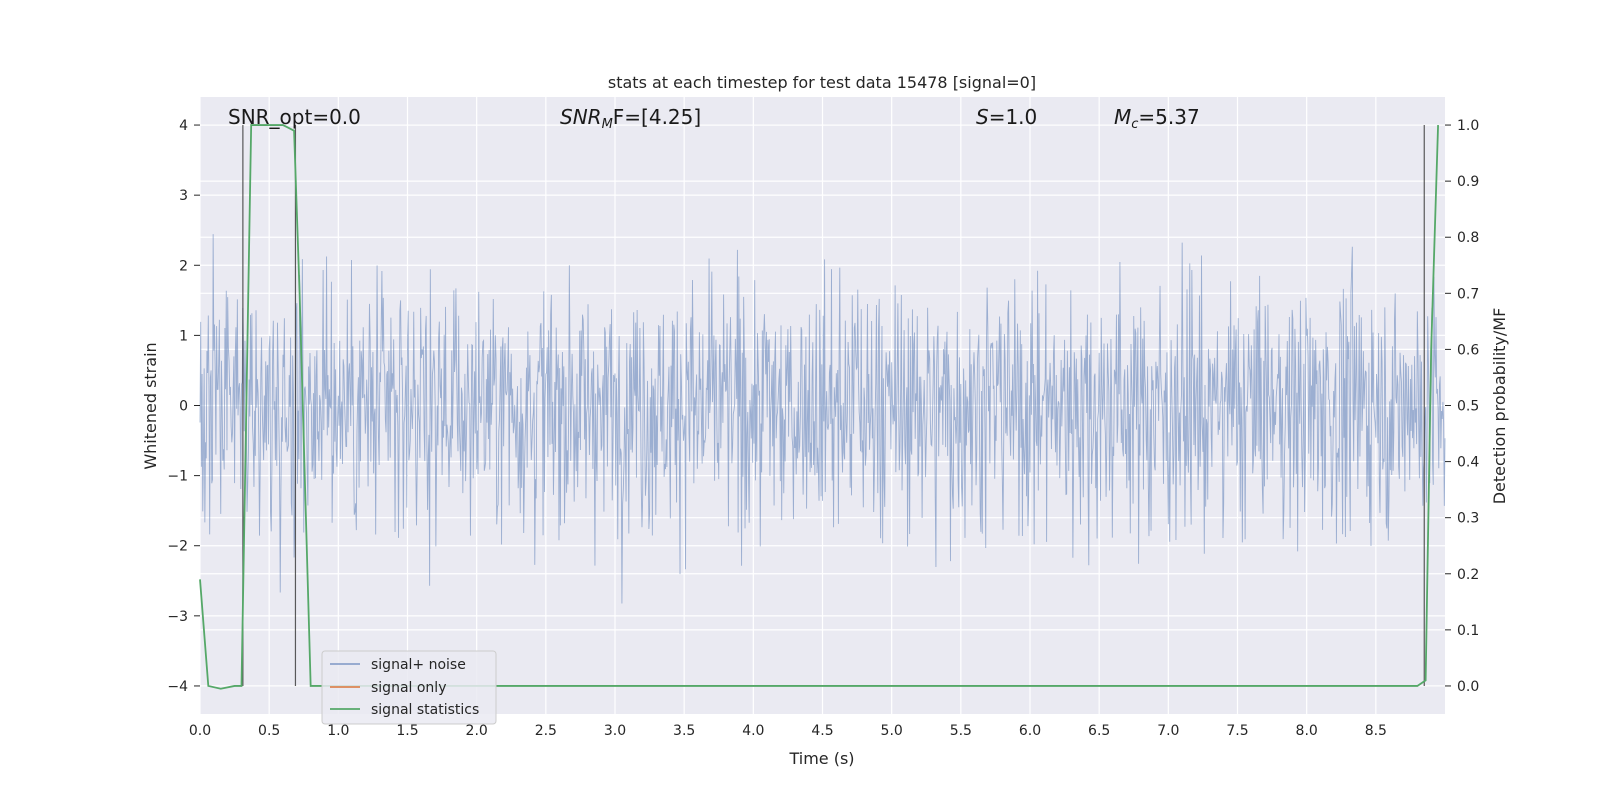 The width and height of the screenshot is (1600, 800). Describe the element at coordinates (546, 731) in the screenshot. I see `x-tick-label: 2.5` at that location.